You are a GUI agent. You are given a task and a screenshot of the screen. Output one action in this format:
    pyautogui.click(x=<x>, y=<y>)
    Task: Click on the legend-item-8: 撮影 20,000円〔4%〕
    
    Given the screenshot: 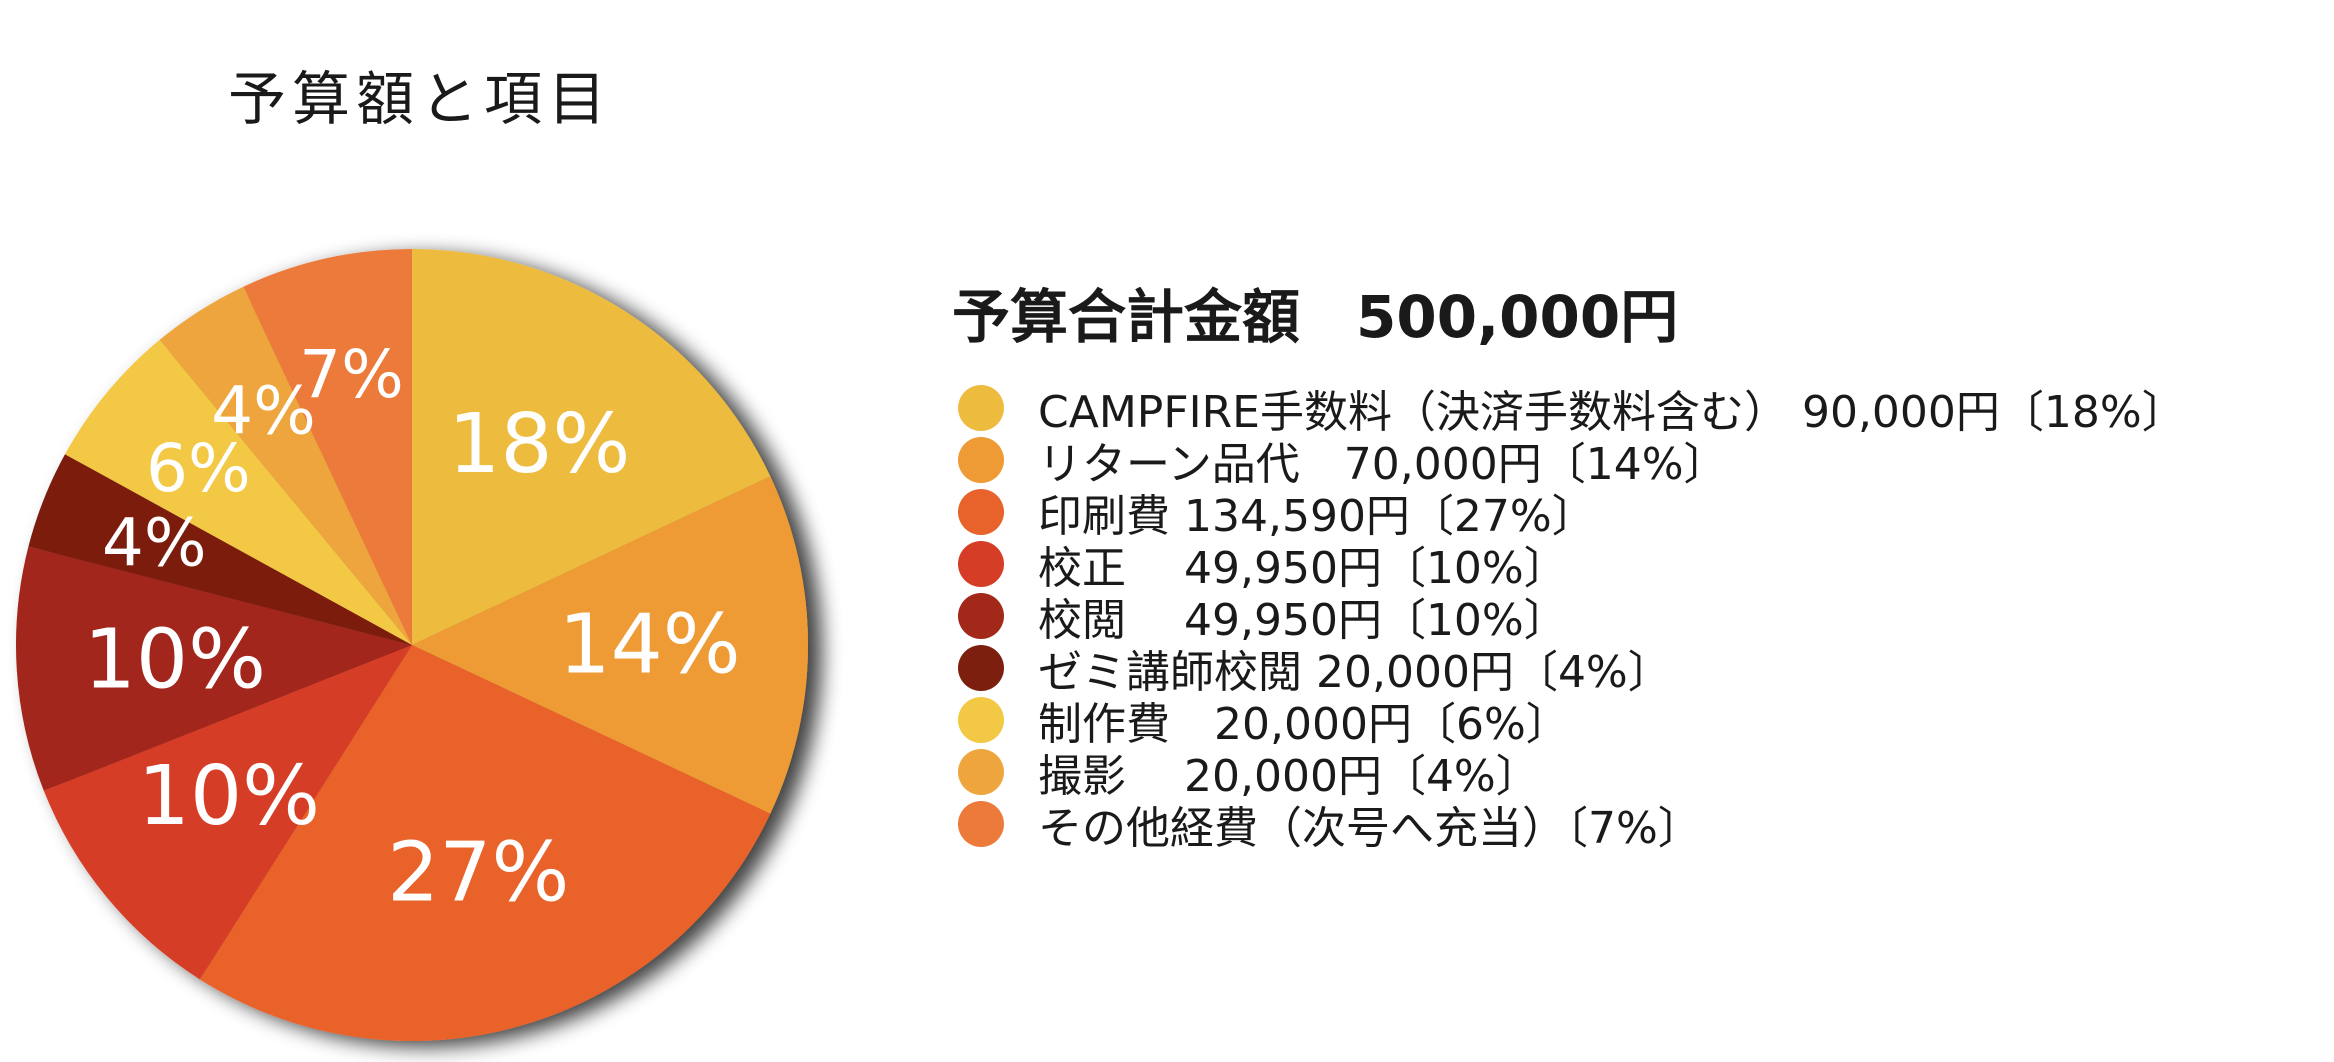 What is the action you would take?
    pyautogui.click(x=1572, y=774)
    